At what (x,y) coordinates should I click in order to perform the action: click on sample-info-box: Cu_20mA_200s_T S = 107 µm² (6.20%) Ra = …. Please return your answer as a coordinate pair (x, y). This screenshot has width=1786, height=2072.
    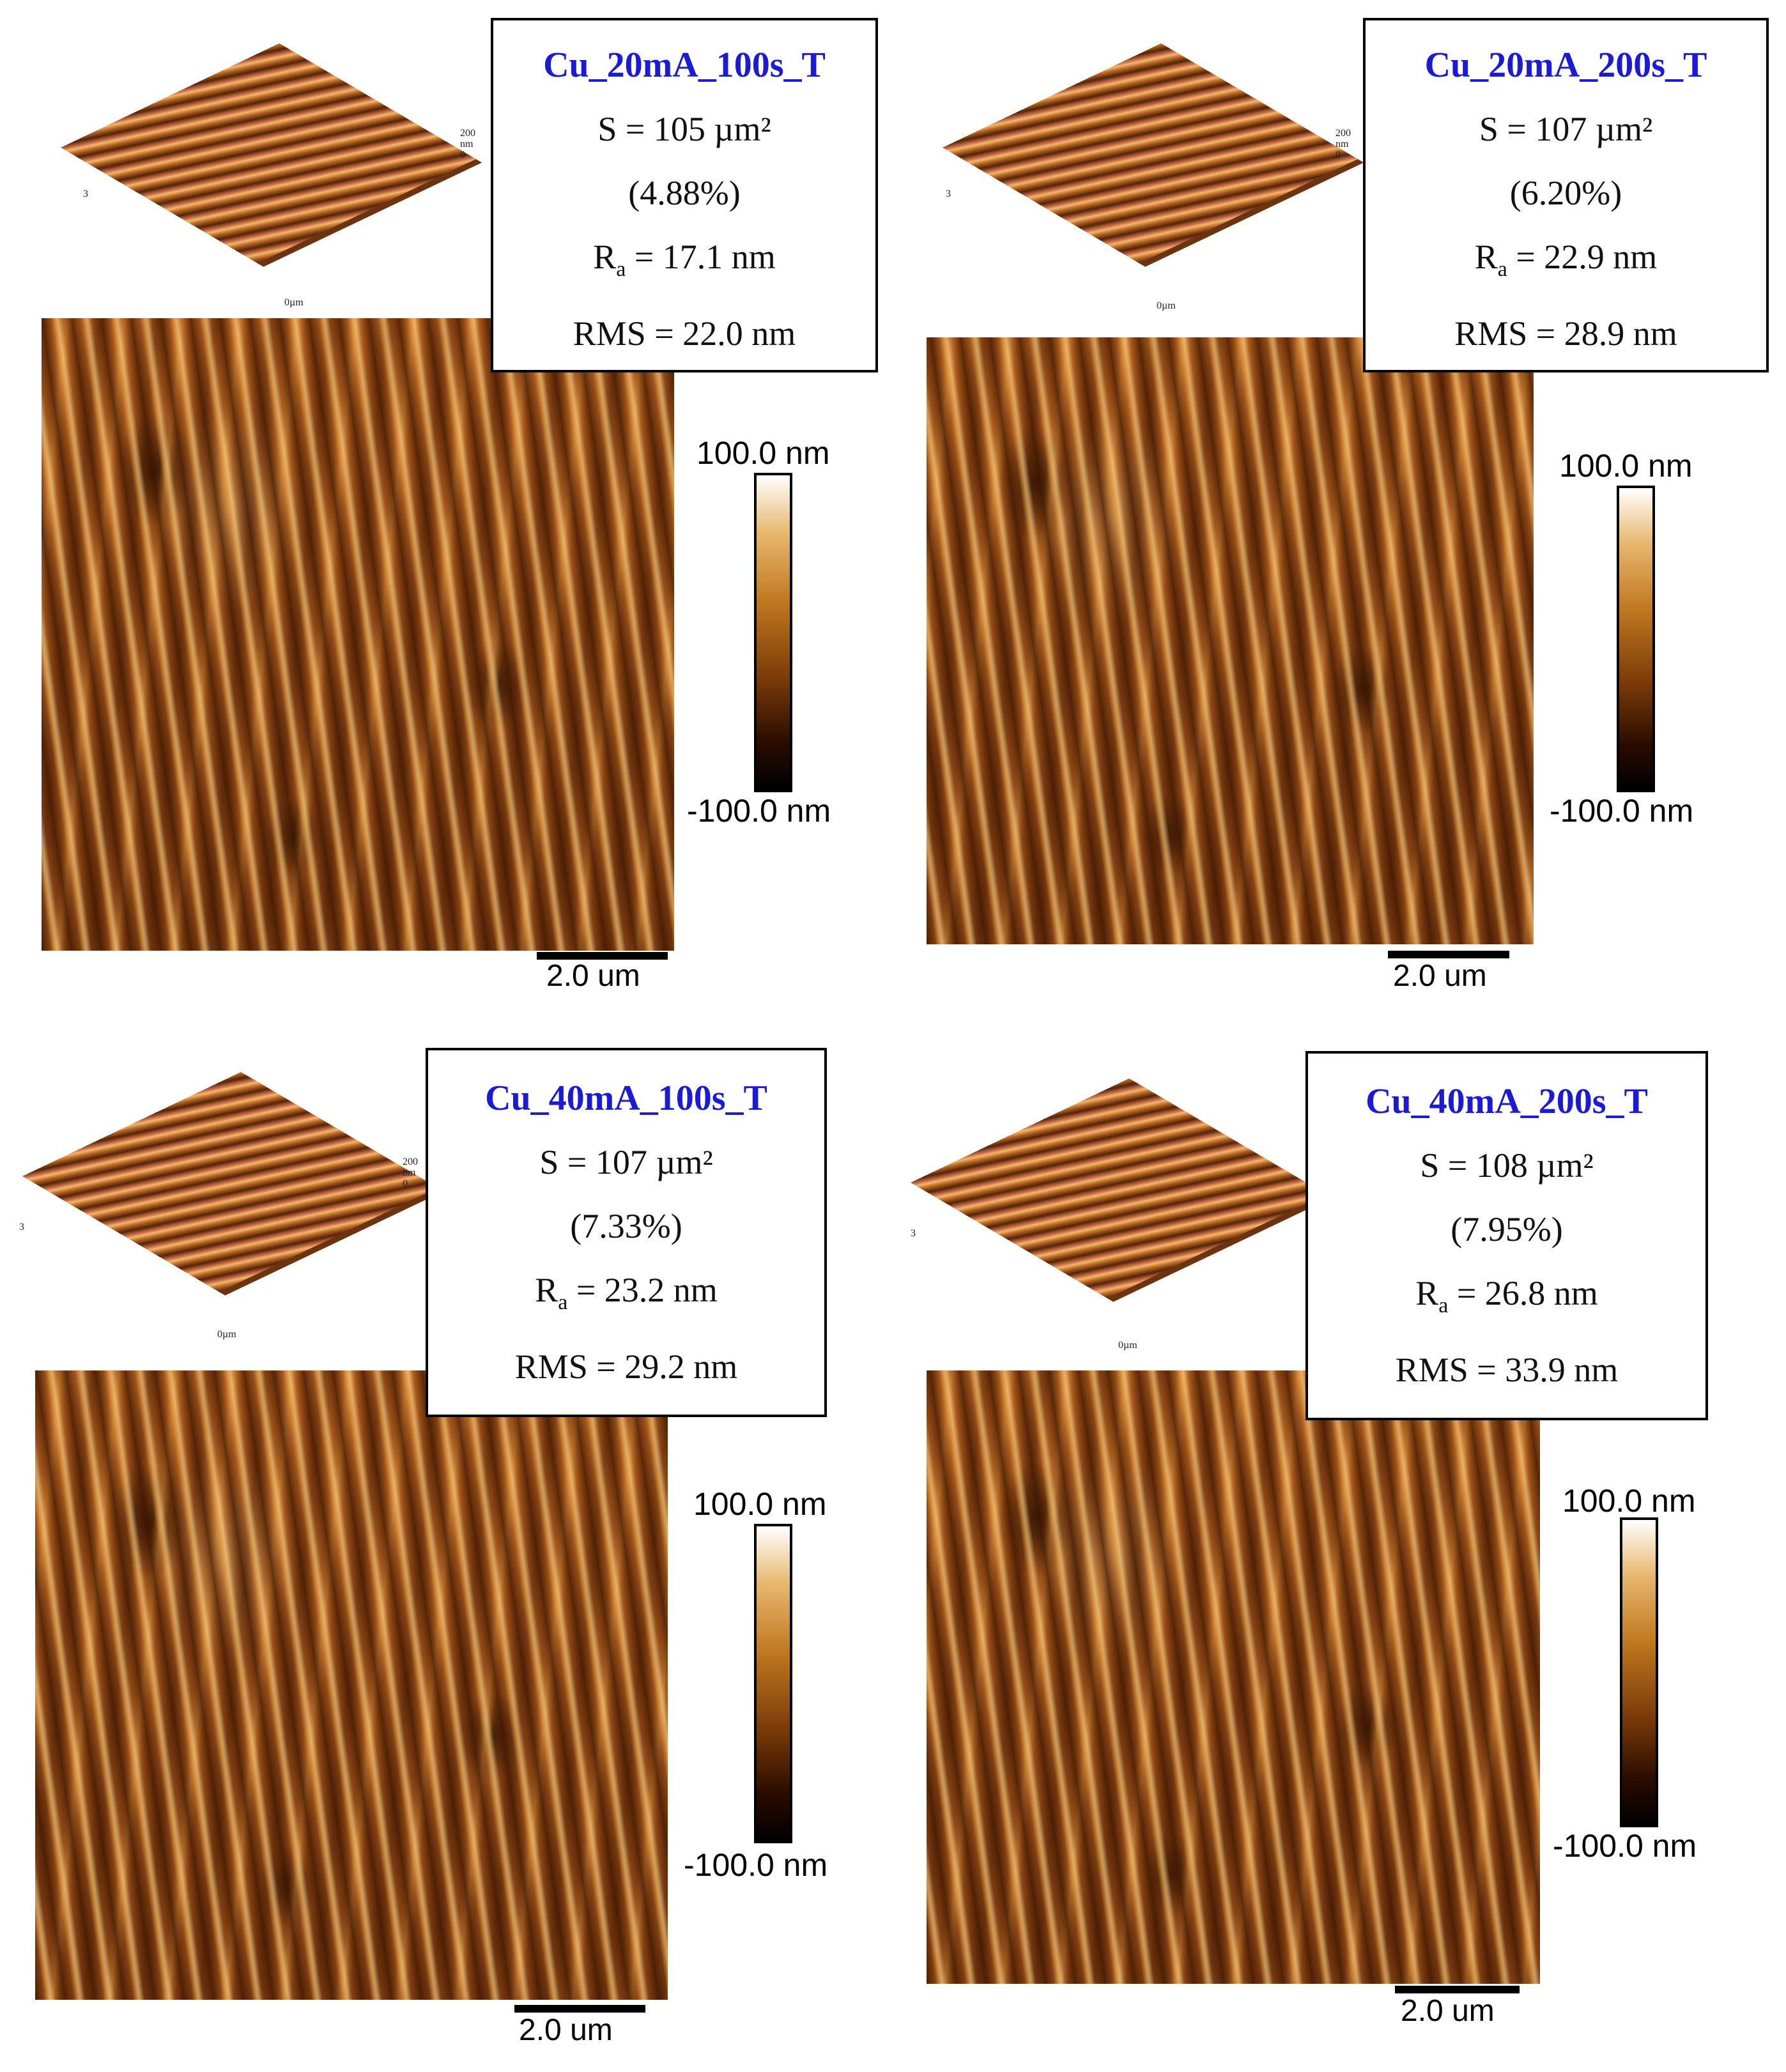
    Looking at the image, I should click on (1566, 195).